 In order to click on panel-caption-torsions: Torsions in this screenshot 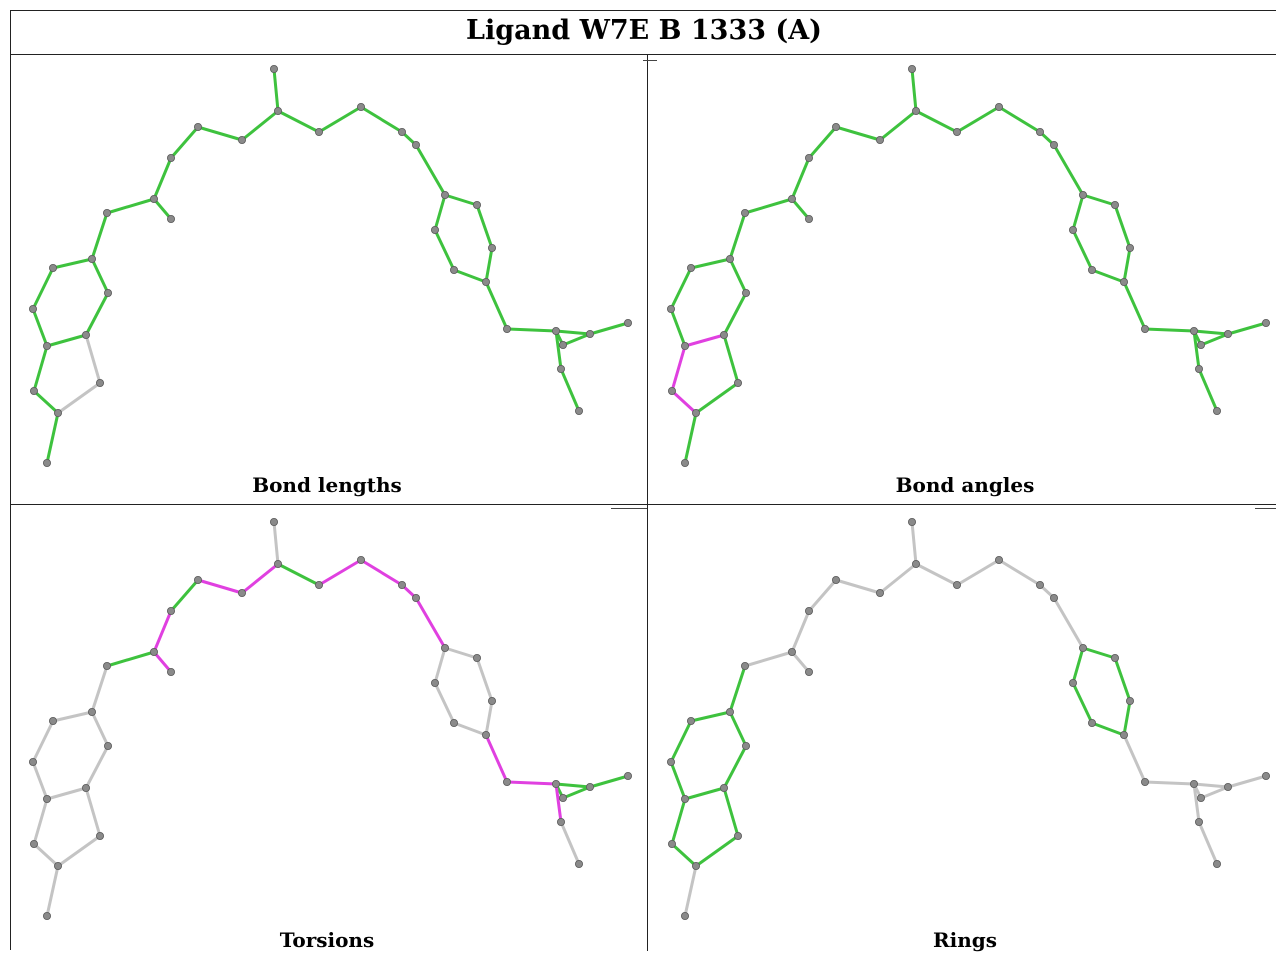, I will do `click(327, 940)`.